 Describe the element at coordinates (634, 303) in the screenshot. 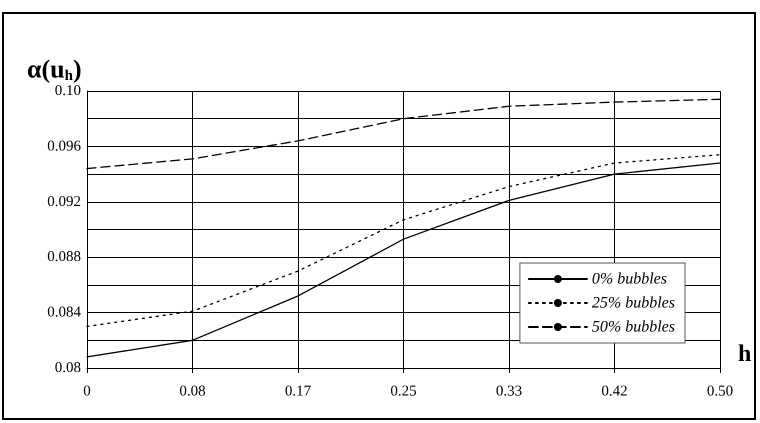

I see `legend-label: 25% bubbles` at that location.